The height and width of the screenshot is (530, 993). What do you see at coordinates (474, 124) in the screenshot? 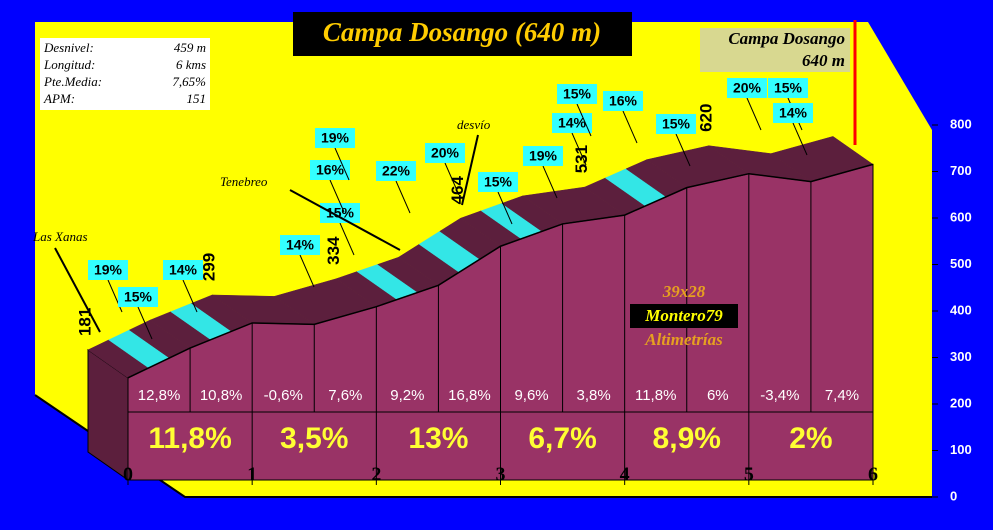
I see `place-label: desvío` at bounding box center [474, 124].